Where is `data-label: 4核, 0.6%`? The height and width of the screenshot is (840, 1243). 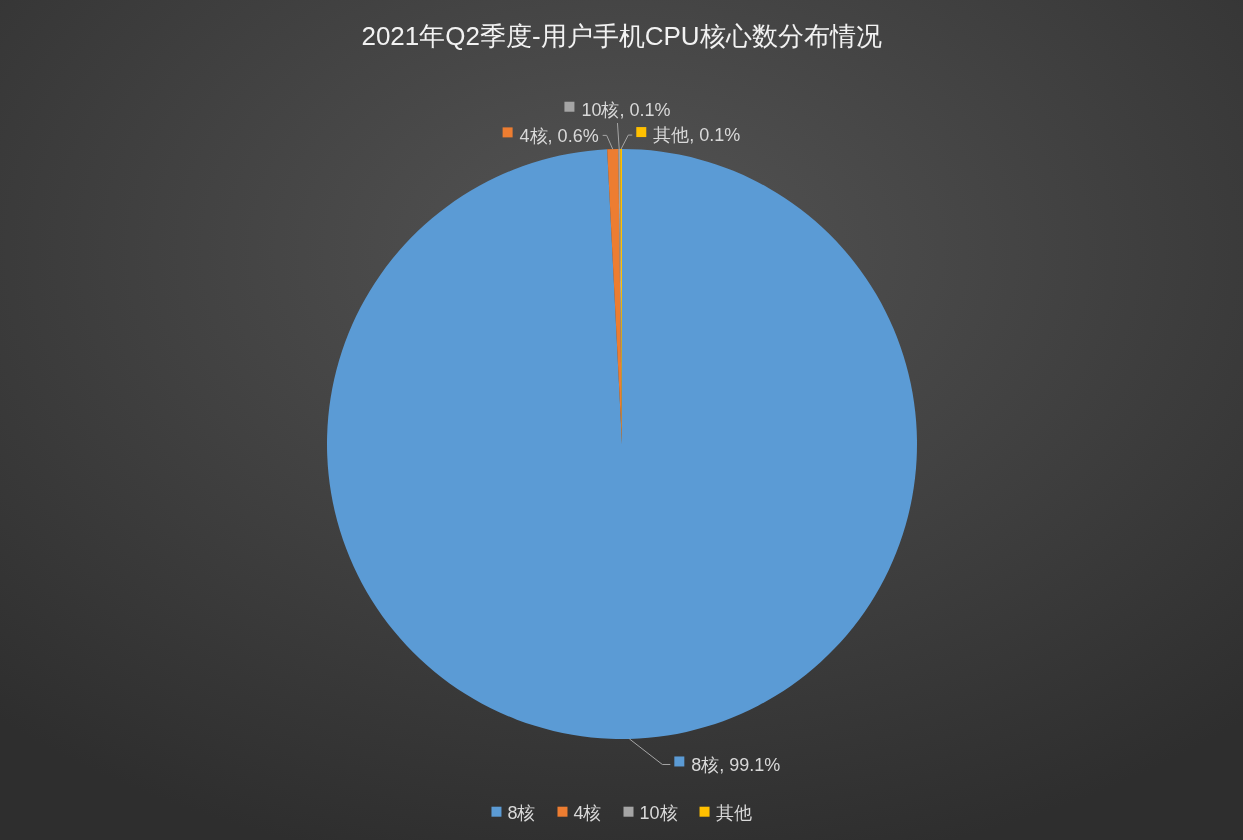
data-label: 4核, 0.6% is located at coordinates (559, 135).